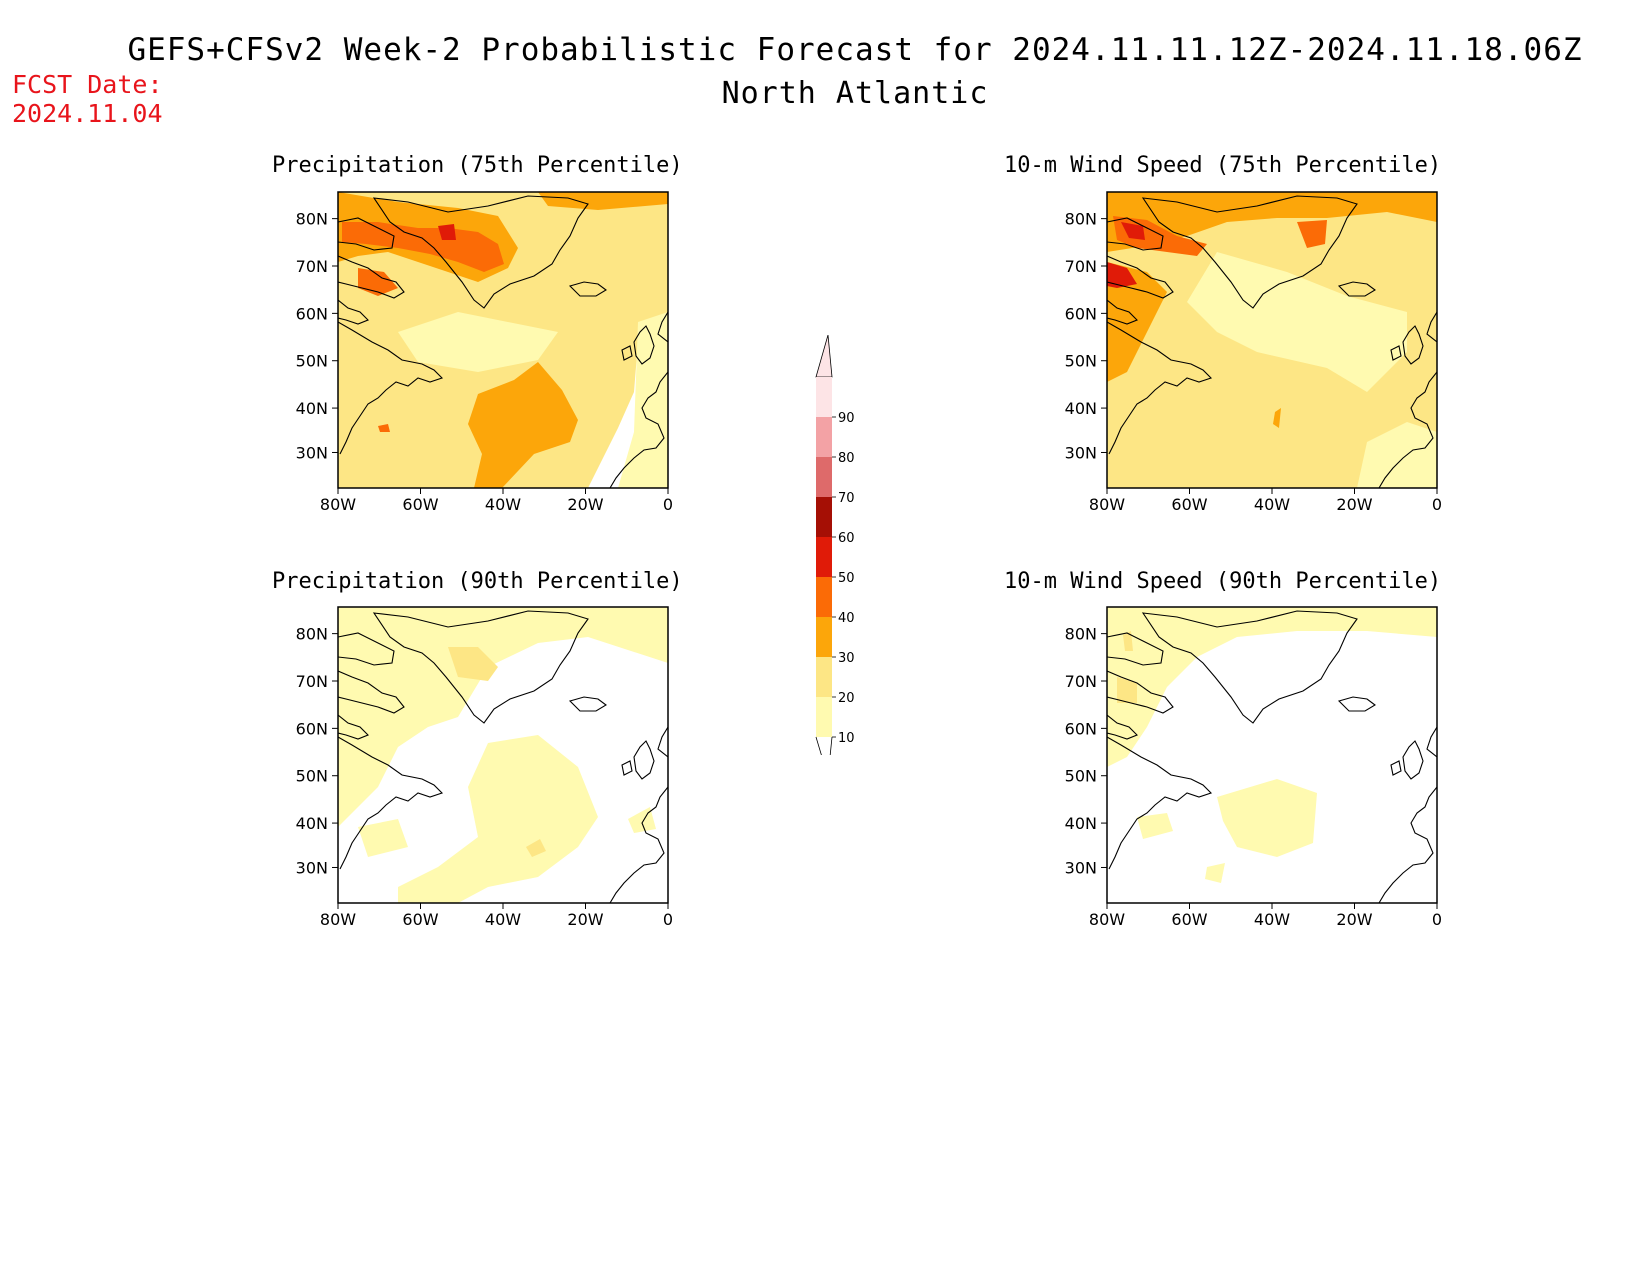  I want to click on colorbar-cap-bottom, so click(824, 757).